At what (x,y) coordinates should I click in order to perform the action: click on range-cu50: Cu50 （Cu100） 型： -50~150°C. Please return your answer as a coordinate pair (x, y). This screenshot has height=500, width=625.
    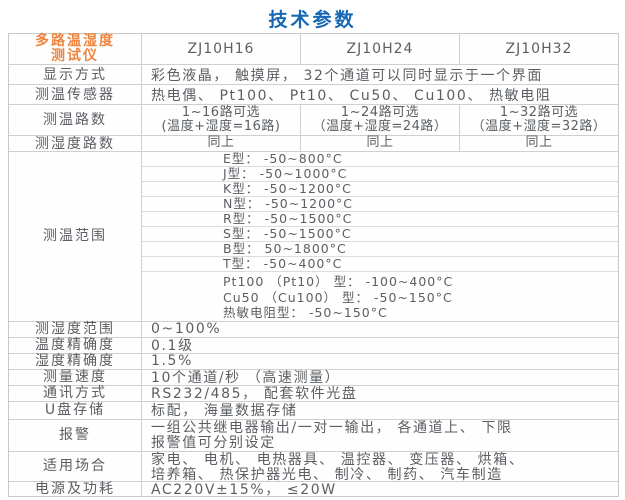
    Looking at the image, I should click on (338, 297).